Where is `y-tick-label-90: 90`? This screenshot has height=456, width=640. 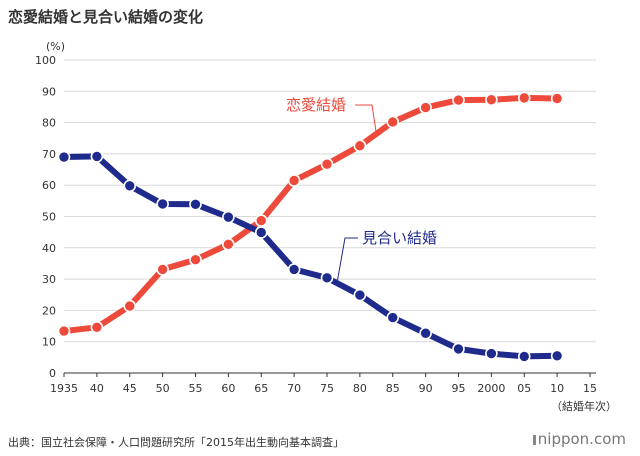
y-tick-label-90: 90 is located at coordinates (49, 91).